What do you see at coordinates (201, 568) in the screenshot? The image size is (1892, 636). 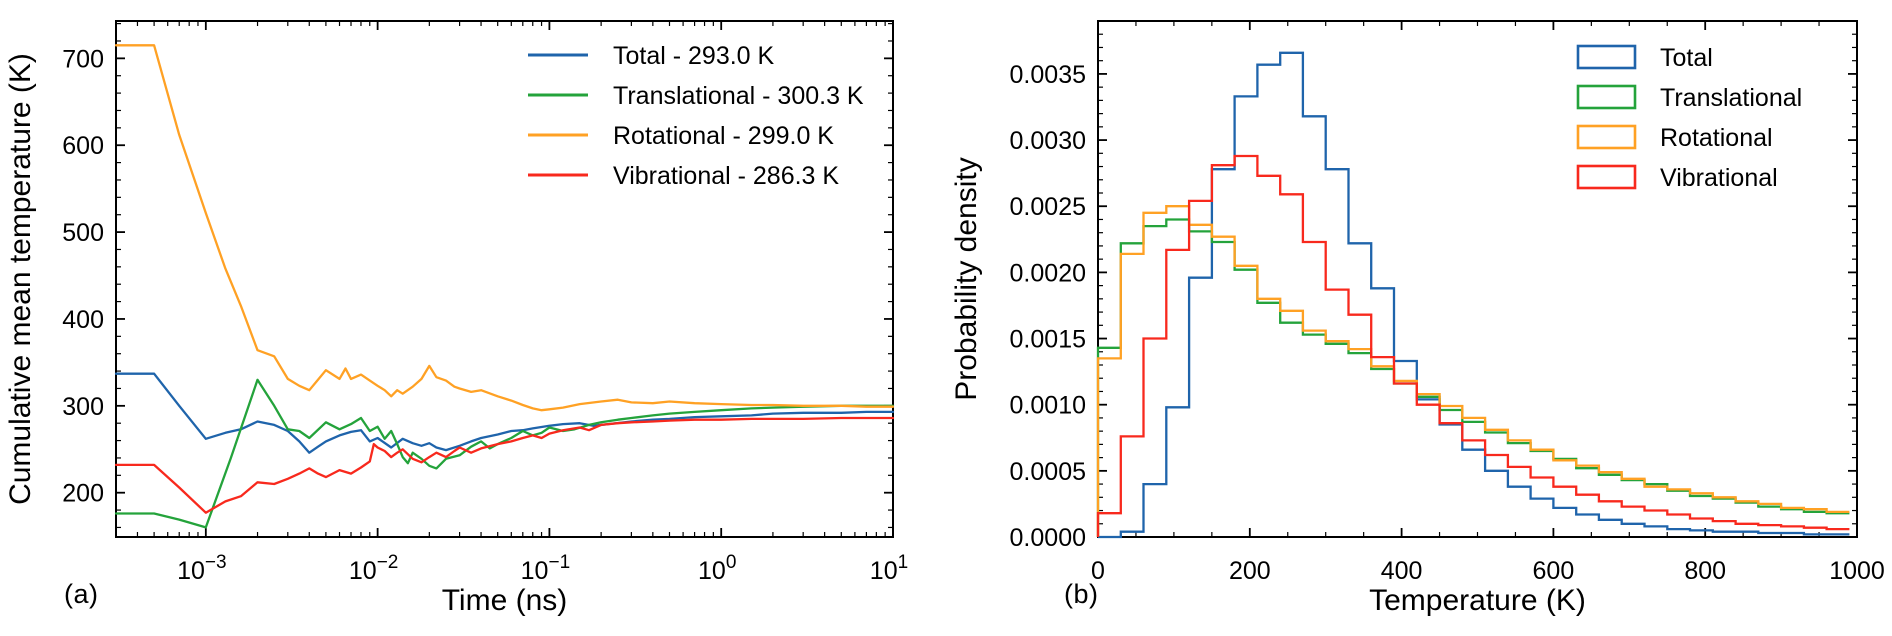 I see `x-tick-label: 10⁻³` at bounding box center [201, 568].